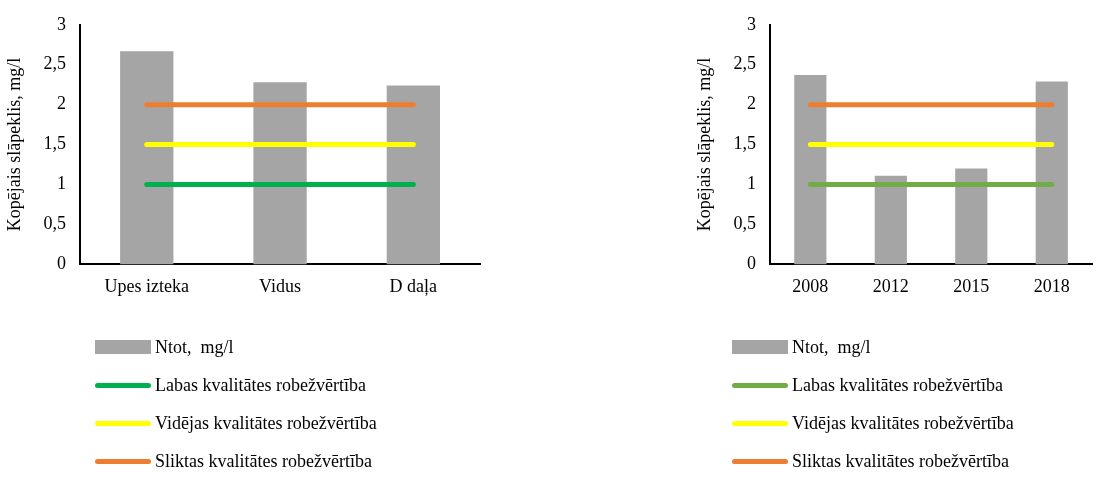 Image resolution: width=1102 pixels, height=486 pixels. What do you see at coordinates (280, 285) in the screenshot?
I see `x-tick-label: Vidus` at bounding box center [280, 285].